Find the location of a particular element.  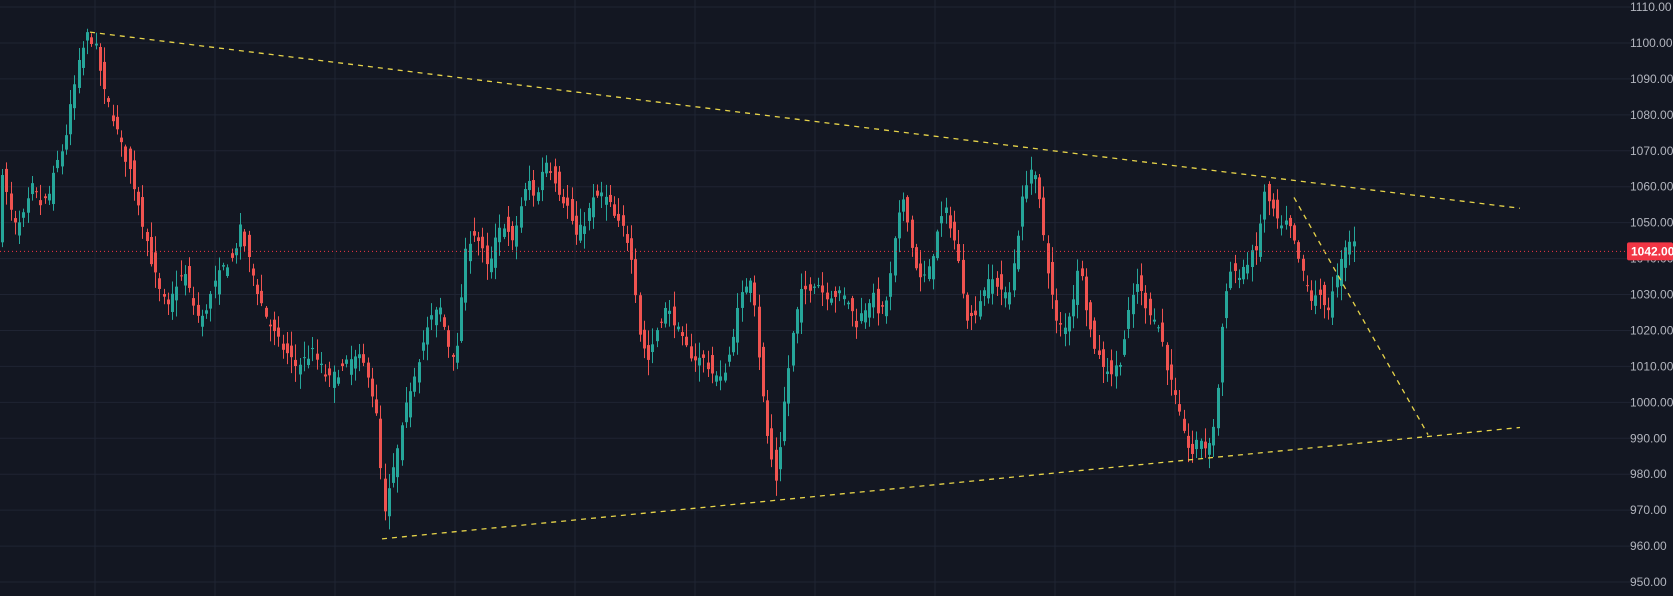

y-tick-label: 1100.00 is located at coordinates (1651, 43).